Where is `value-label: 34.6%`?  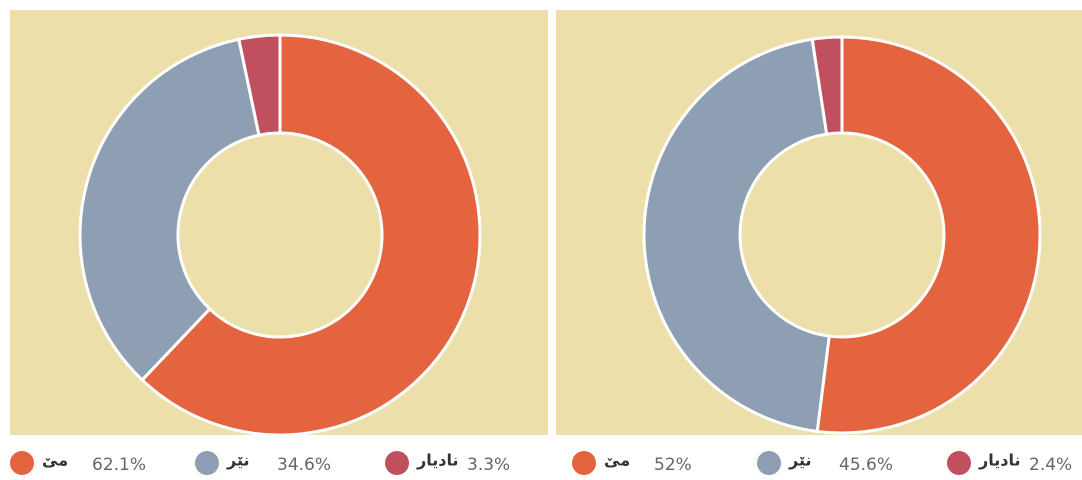
value-label: 34.6% is located at coordinates (304, 465).